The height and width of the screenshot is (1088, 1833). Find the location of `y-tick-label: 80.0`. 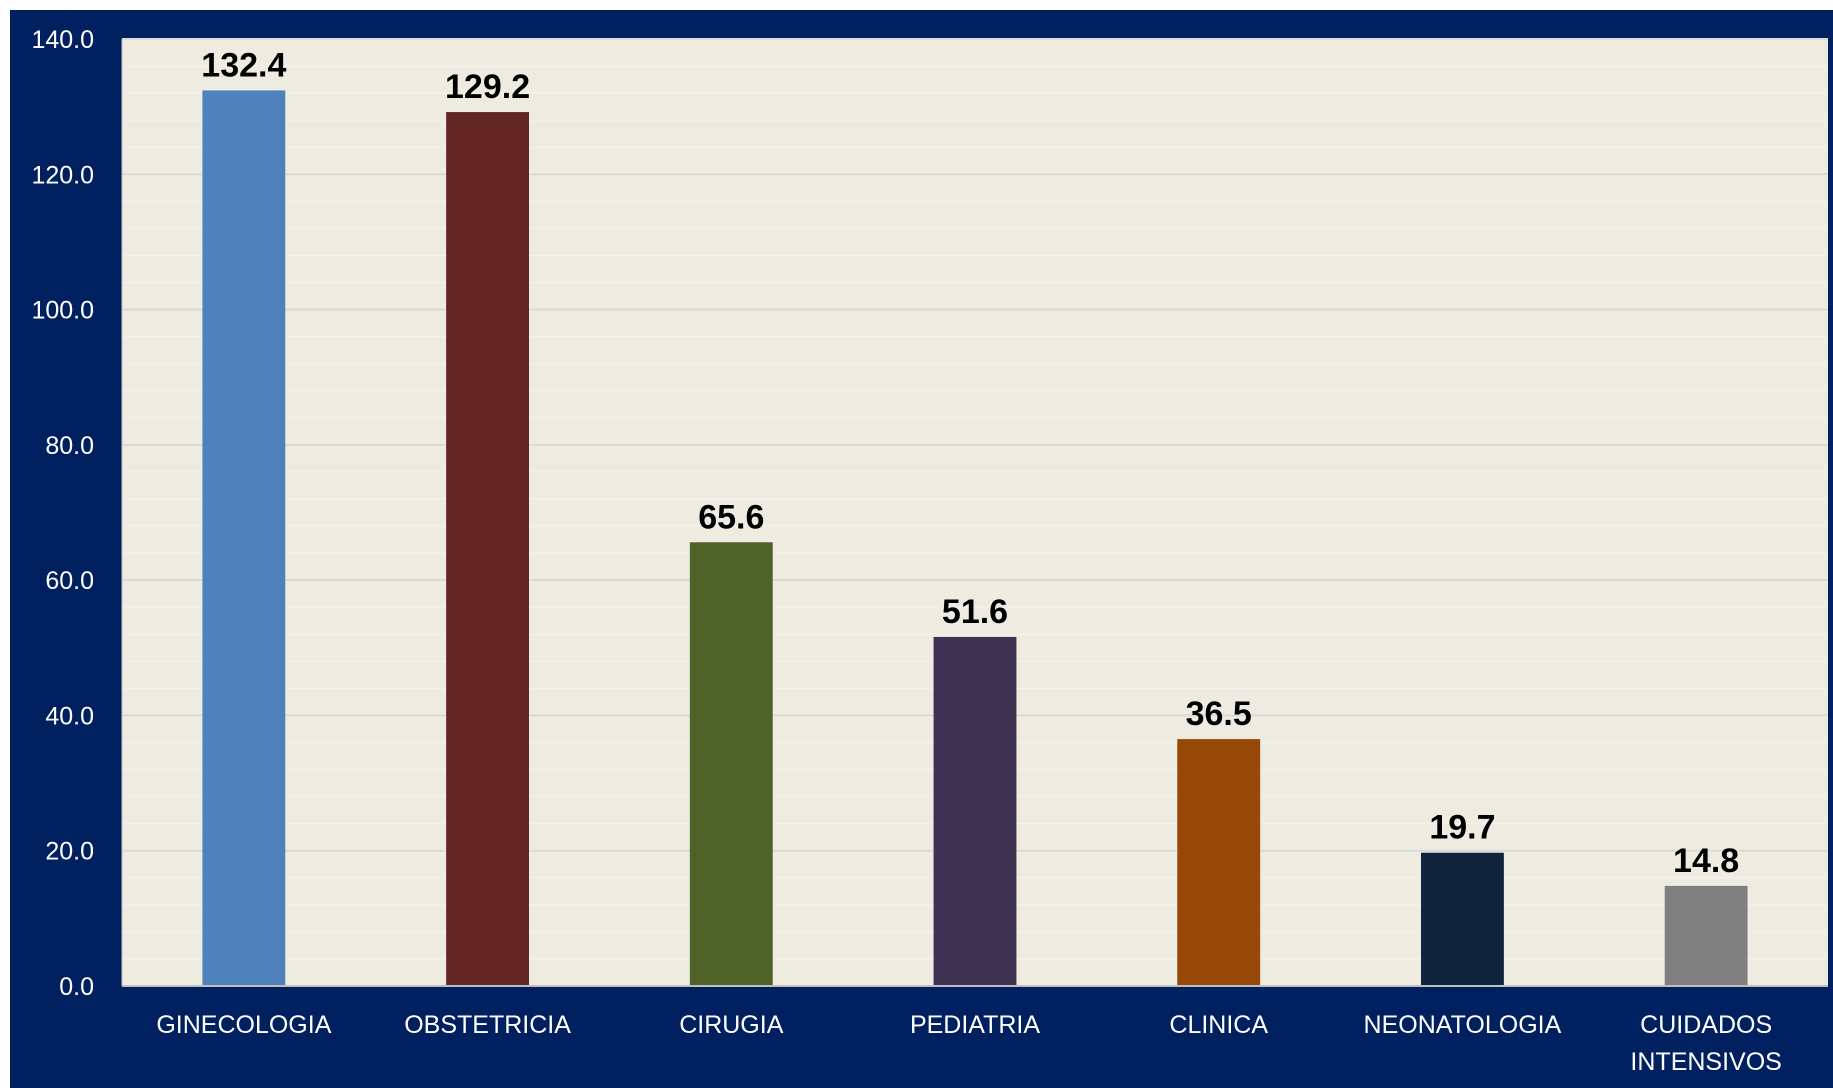

y-tick-label: 80.0 is located at coordinates (69, 446).